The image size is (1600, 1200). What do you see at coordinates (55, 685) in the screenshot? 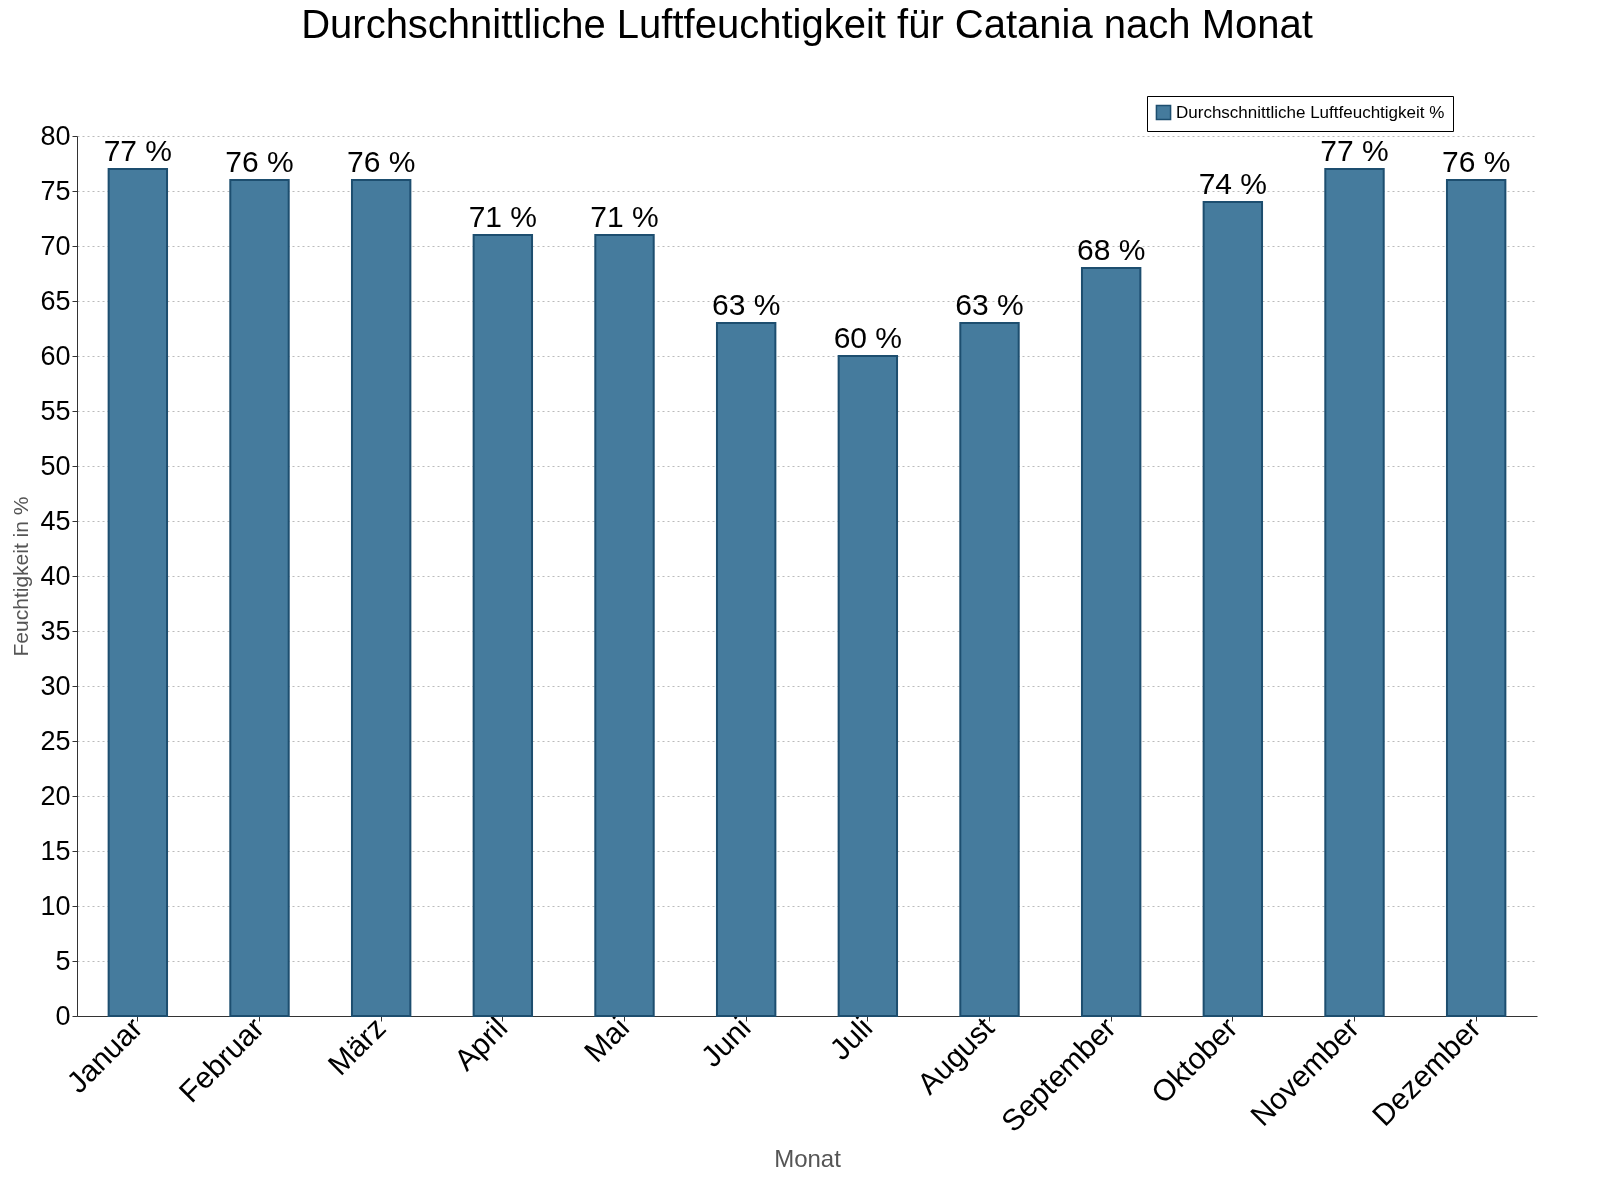
I see `y-tick-label: 30` at bounding box center [55, 685].